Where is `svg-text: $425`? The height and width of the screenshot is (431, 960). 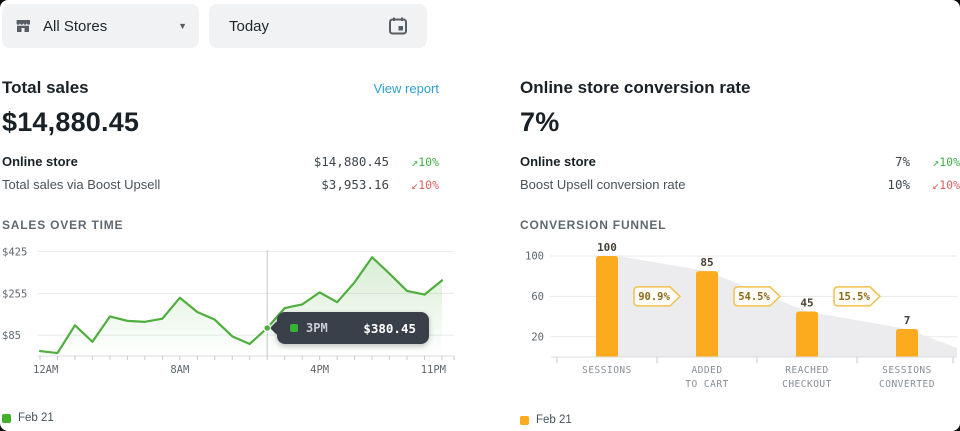
svg-text: $425 is located at coordinates (14, 253).